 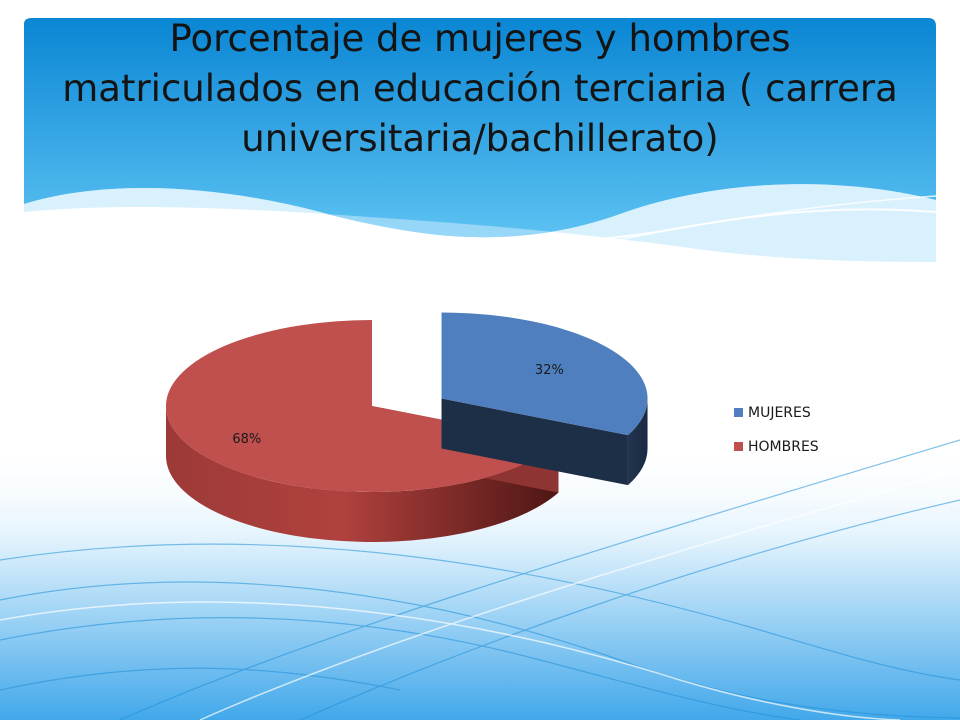 I want to click on legend-label: HOMBRES, so click(x=783, y=447).